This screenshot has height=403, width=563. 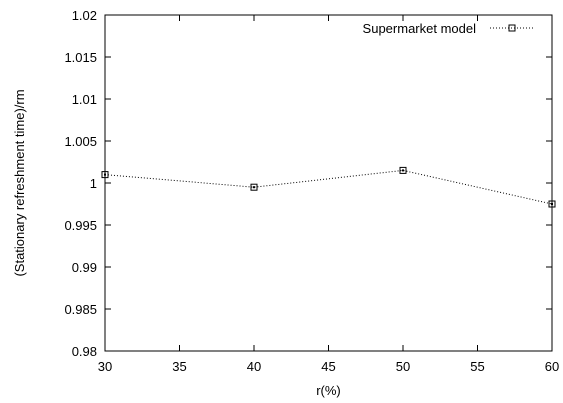 I want to click on x-tick-label: 50, so click(x=403, y=366).